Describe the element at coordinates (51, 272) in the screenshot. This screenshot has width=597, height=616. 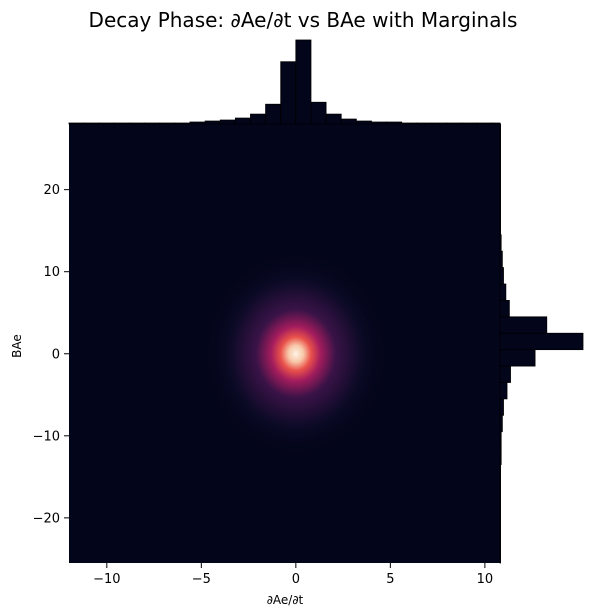
I see `y-tick-label: 10` at that location.